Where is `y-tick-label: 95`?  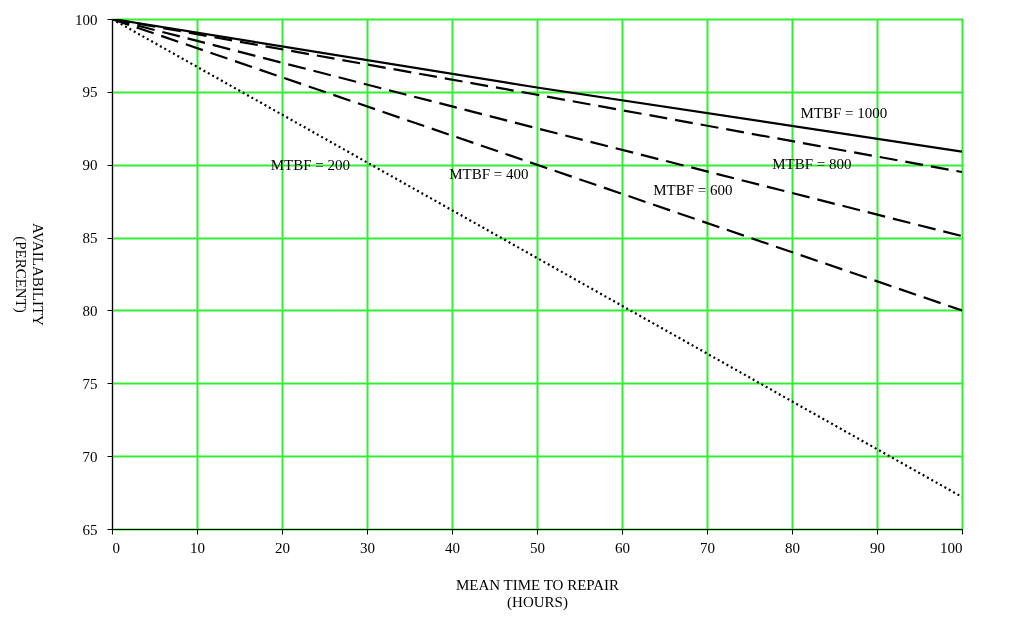 y-tick-label: 95 is located at coordinates (90, 92).